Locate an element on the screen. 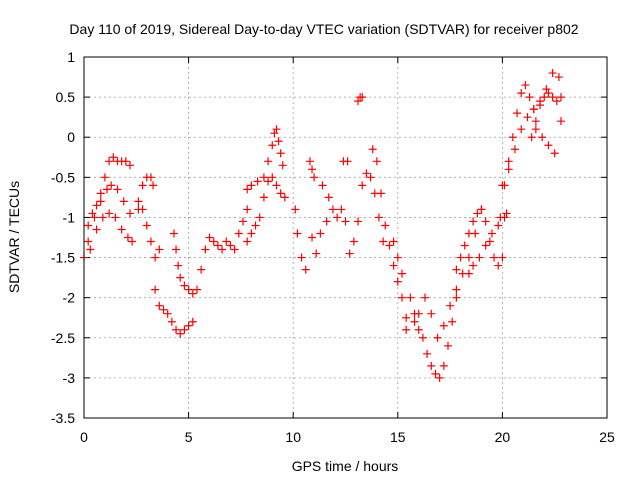 Image resolution: width=640 pixels, height=480 pixels. x-tick-label: 0 is located at coordinates (84, 437).